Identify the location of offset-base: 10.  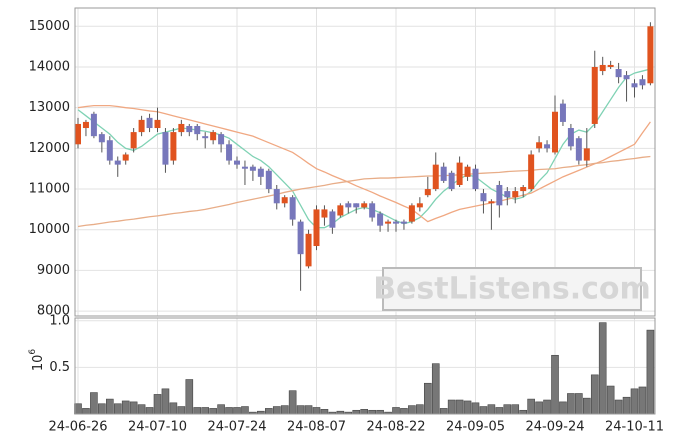
(38, 363).